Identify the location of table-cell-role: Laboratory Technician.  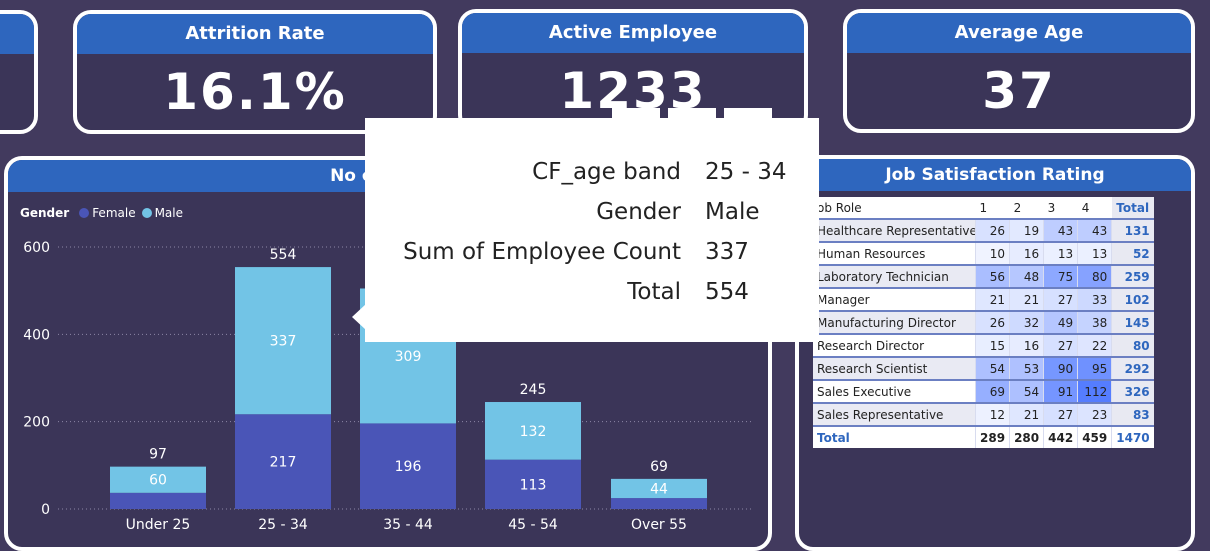
(894, 277).